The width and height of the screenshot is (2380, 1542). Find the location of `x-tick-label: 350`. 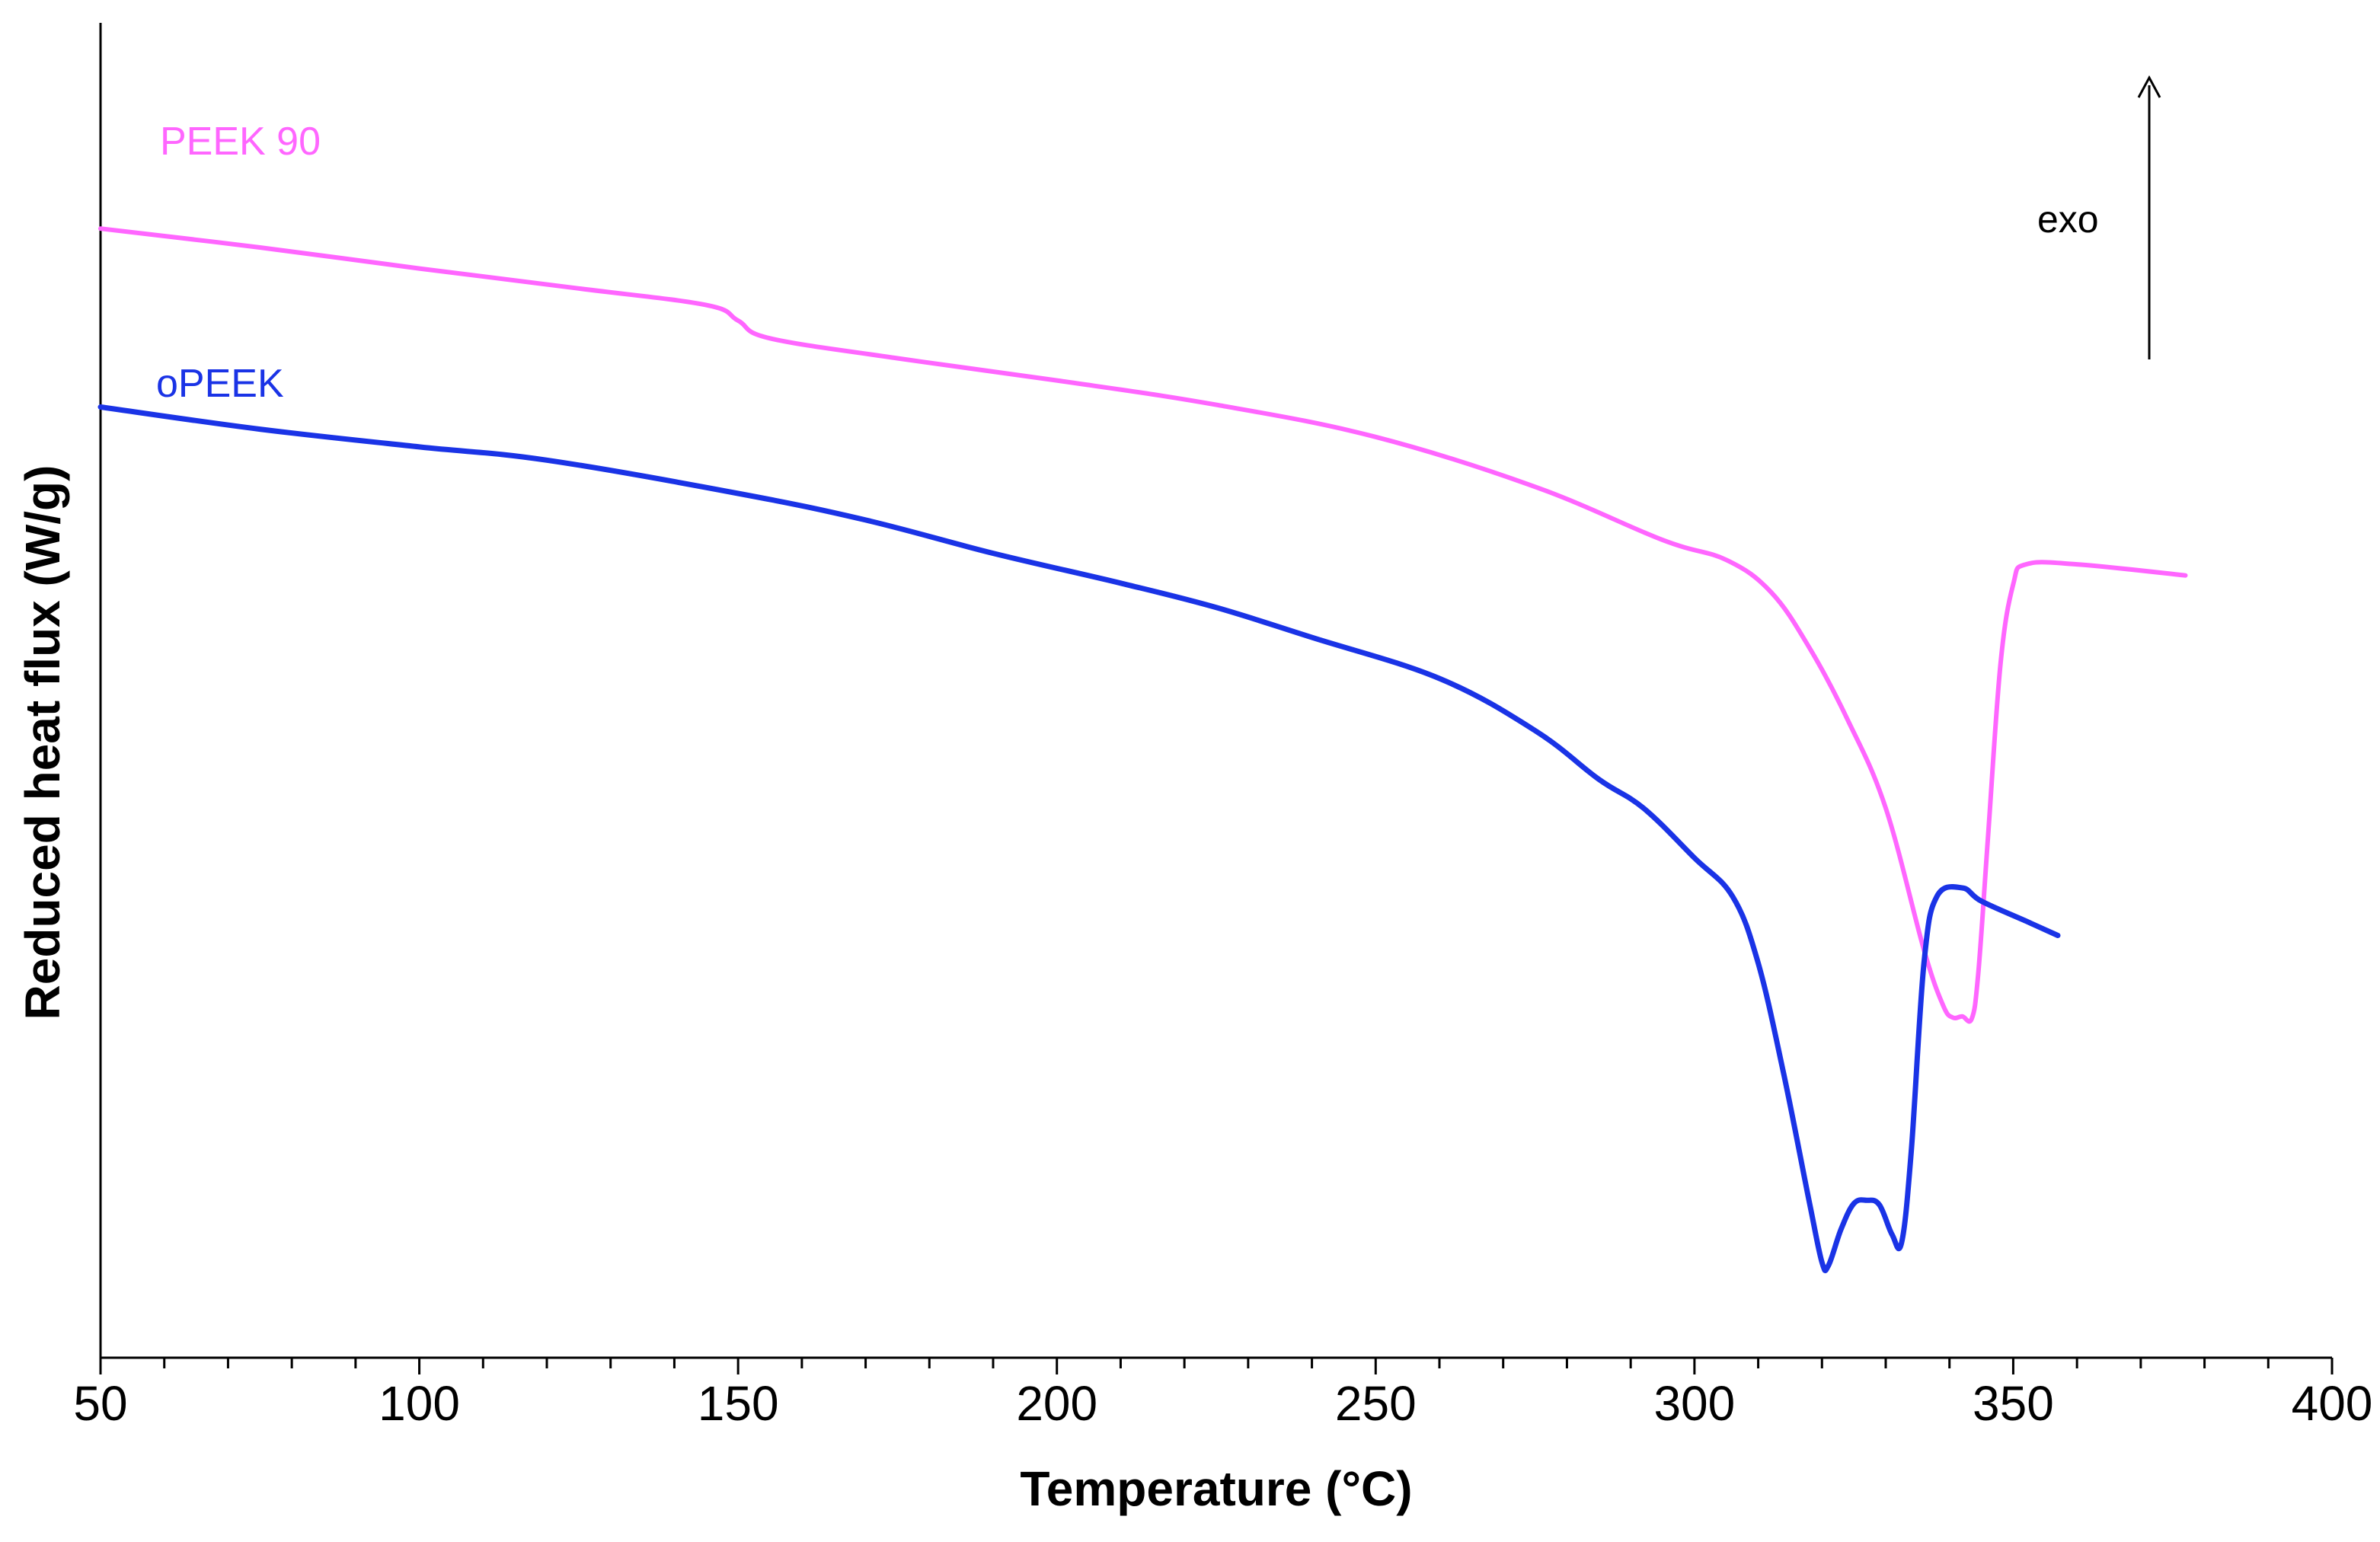

x-tick-label: 350 is located at coordinates (2014, 1404).